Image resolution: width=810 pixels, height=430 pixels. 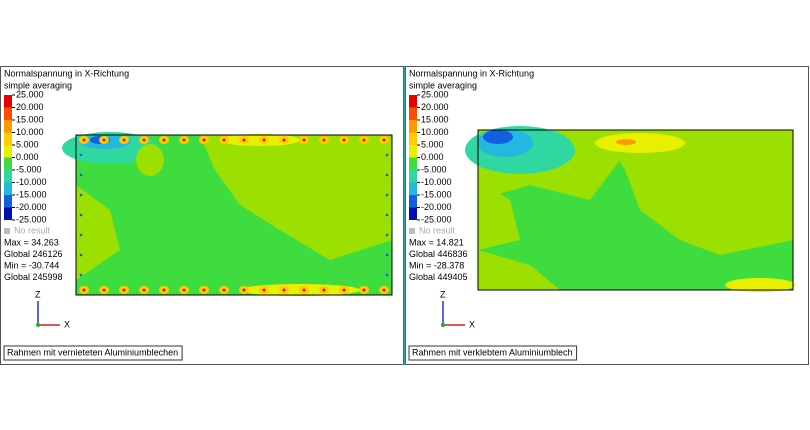 What do you see at coordinates (38, 325) in the screenshot?
I see `axis-origin` at bounding box center [38, 325].